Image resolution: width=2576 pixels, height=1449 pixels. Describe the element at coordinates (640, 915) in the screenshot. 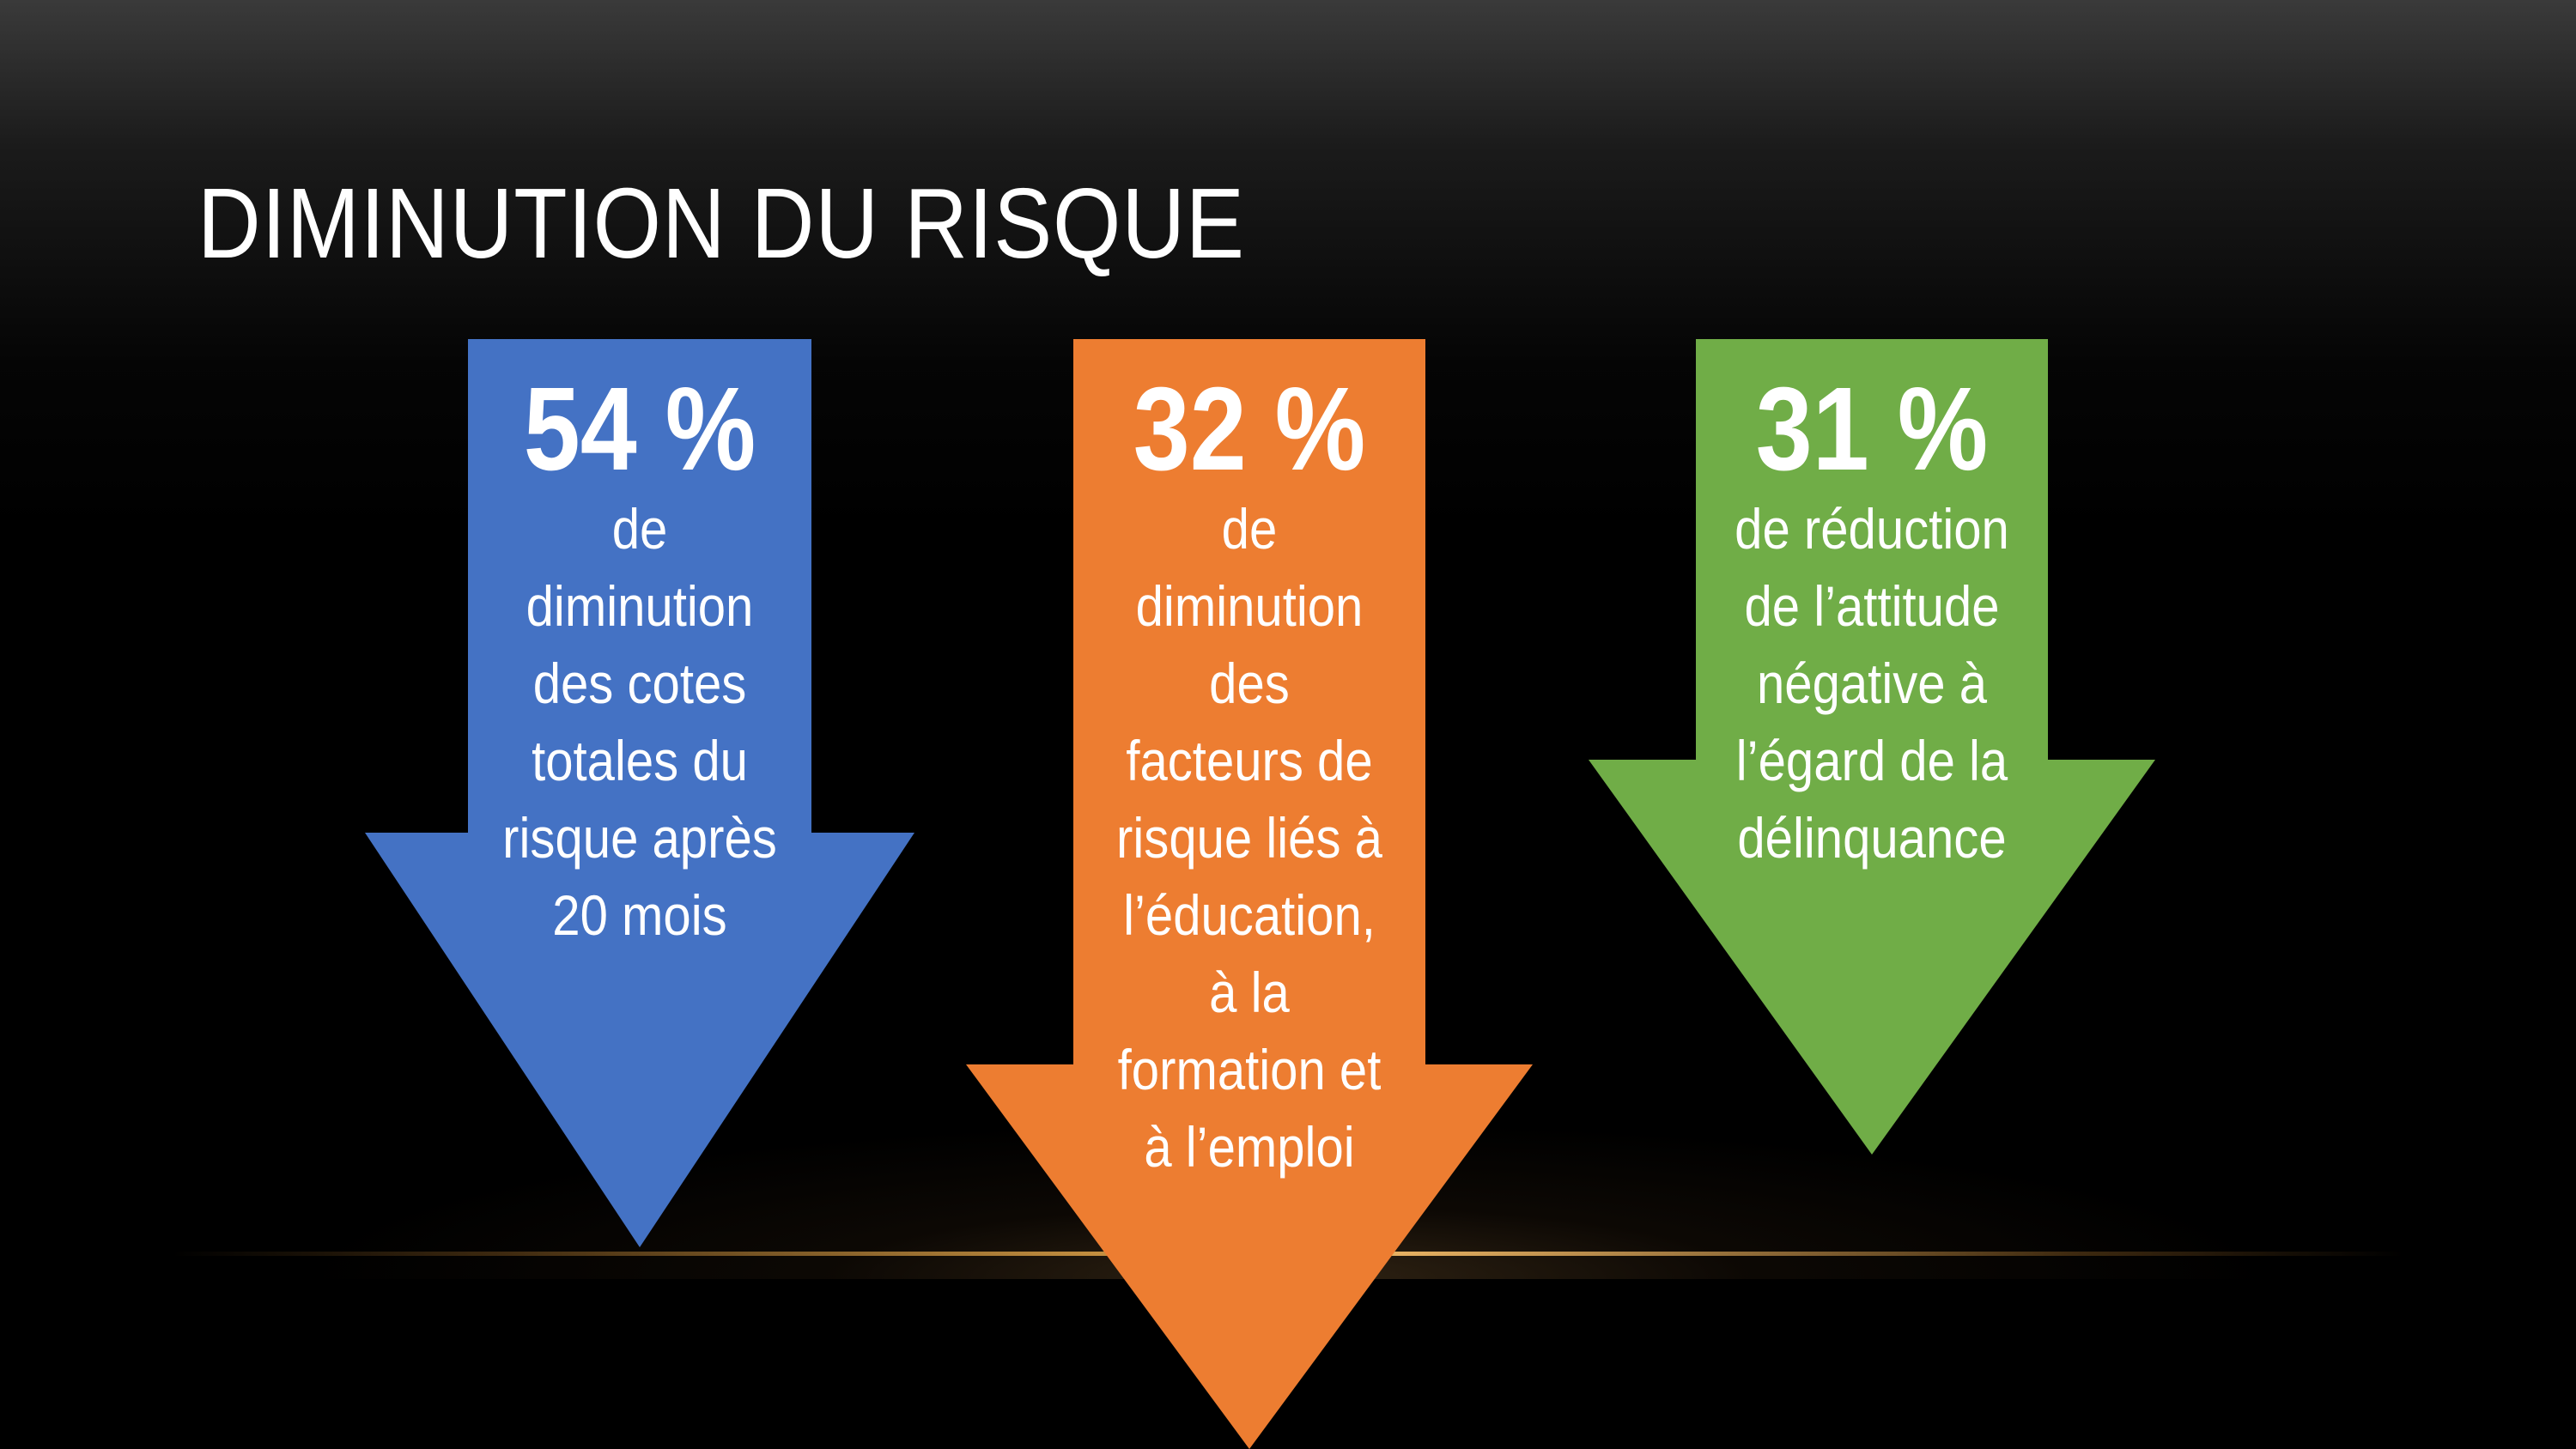

I see `arrow-1-line: 20 mois` at that location.